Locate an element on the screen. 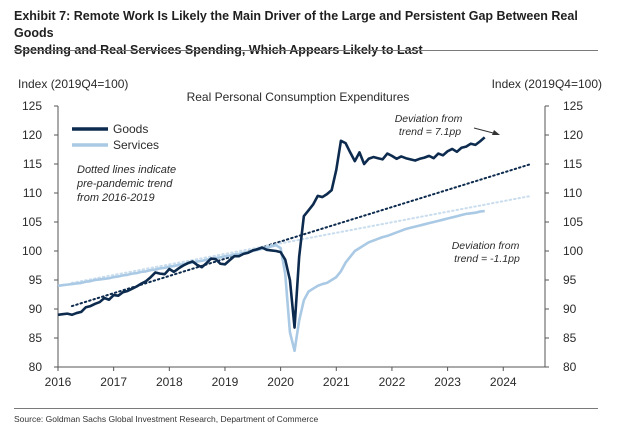 This screenshot has width=620, height=438. left-axis-label: Index (2019Q4=100) is located at coordinates (73, 84).